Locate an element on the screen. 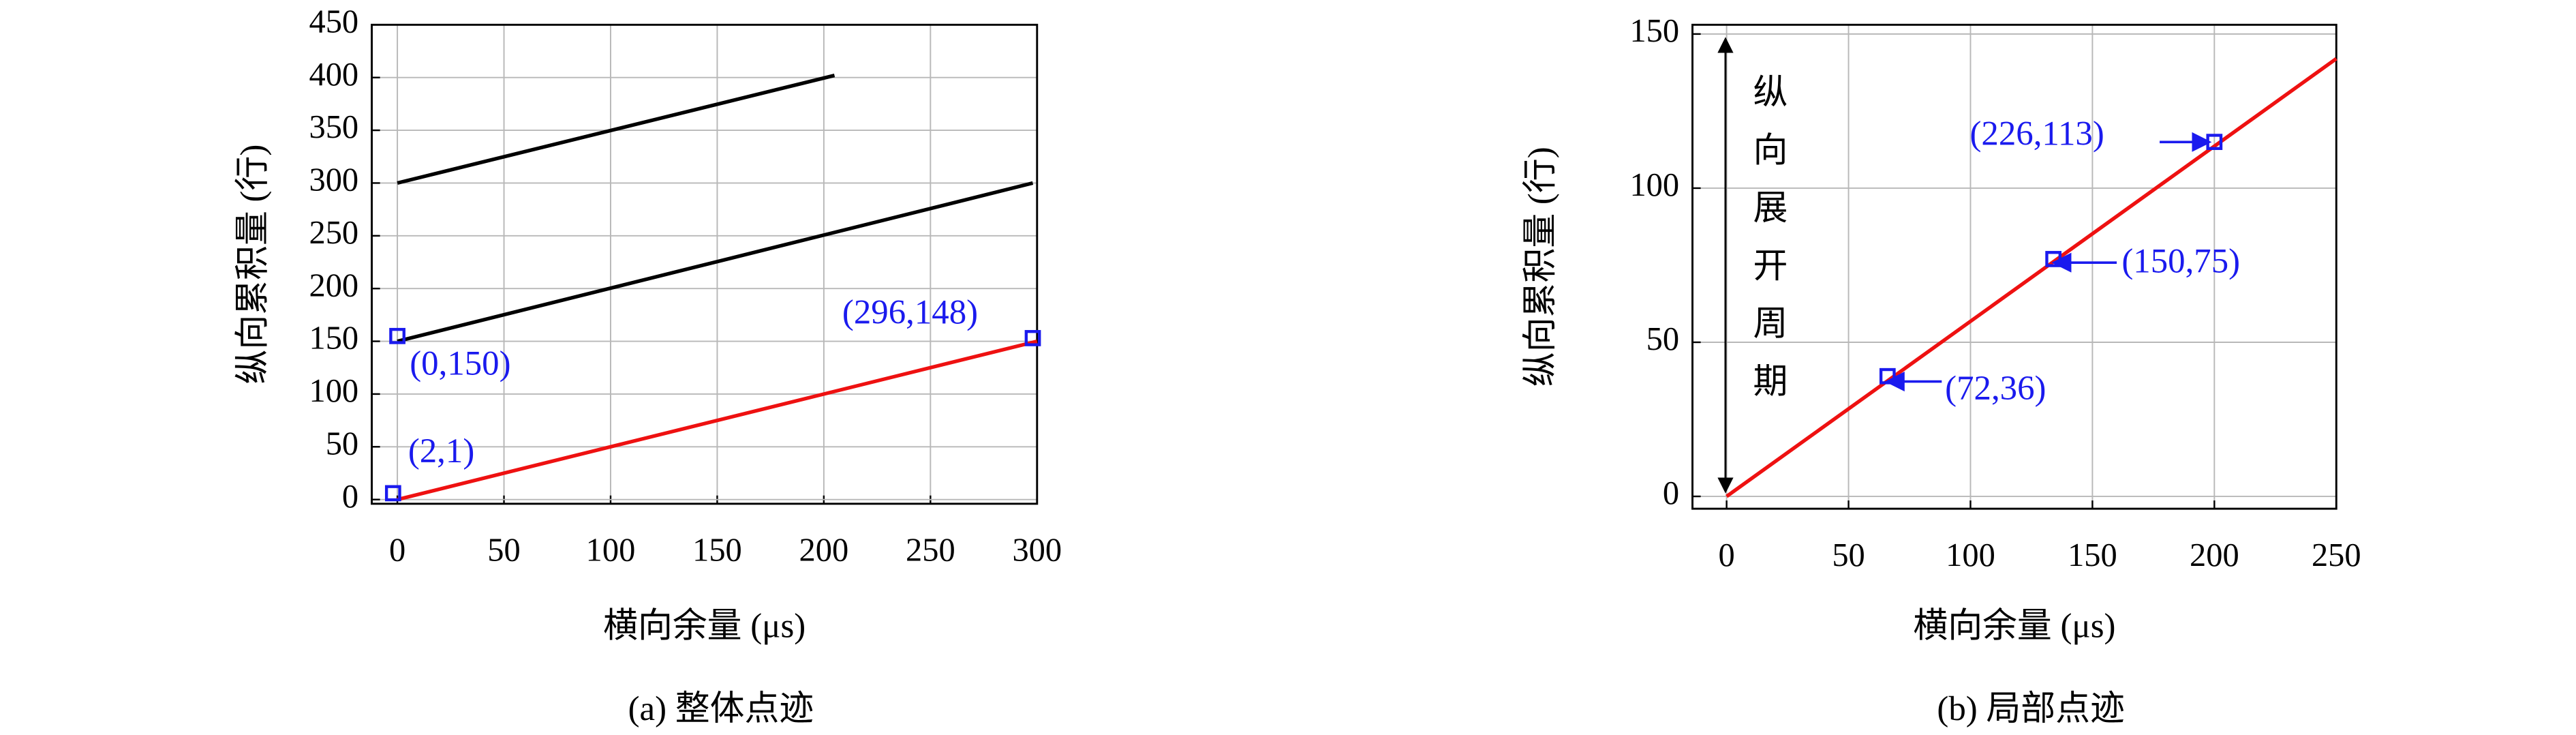  y-tick-label: 450 is located at coordinates (333, 21).